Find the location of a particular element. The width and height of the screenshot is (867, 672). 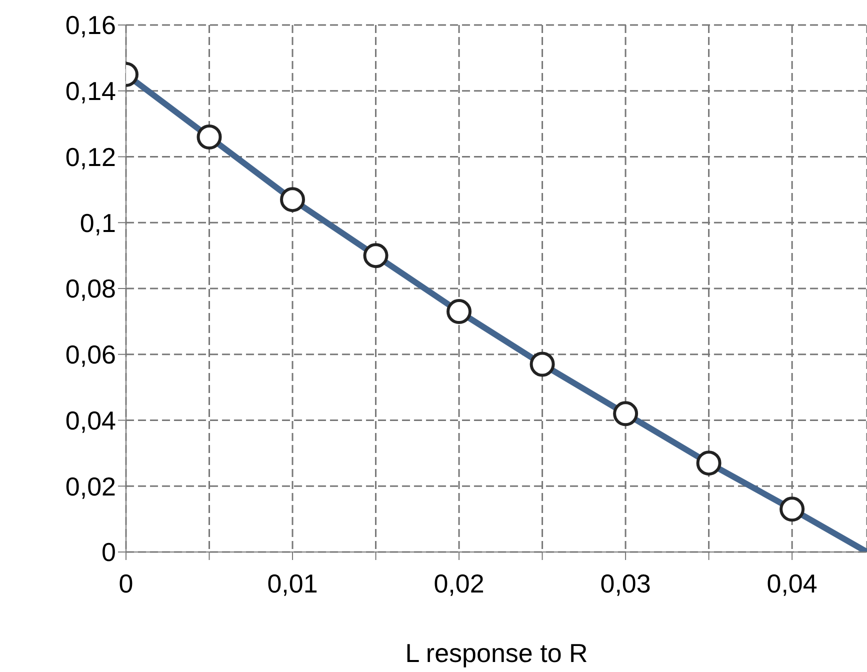

y-tick-label: 0 is located at coordinates (109, 552).